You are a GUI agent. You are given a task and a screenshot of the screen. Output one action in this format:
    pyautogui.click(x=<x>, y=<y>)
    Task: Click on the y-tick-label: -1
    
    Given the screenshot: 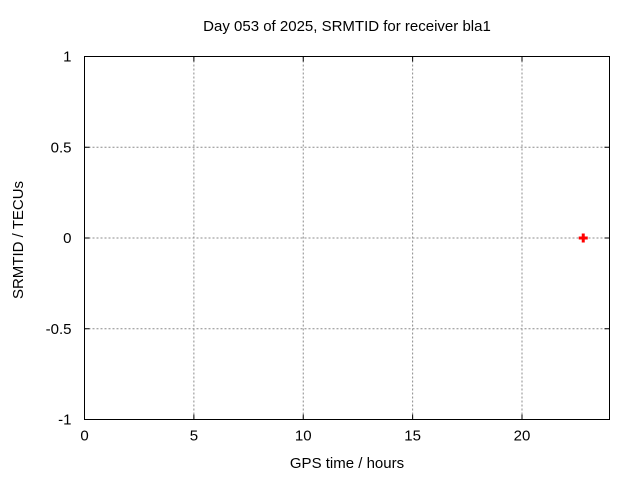 What is the action you would take?
    pyautogui.click(x=64, y=420)
    